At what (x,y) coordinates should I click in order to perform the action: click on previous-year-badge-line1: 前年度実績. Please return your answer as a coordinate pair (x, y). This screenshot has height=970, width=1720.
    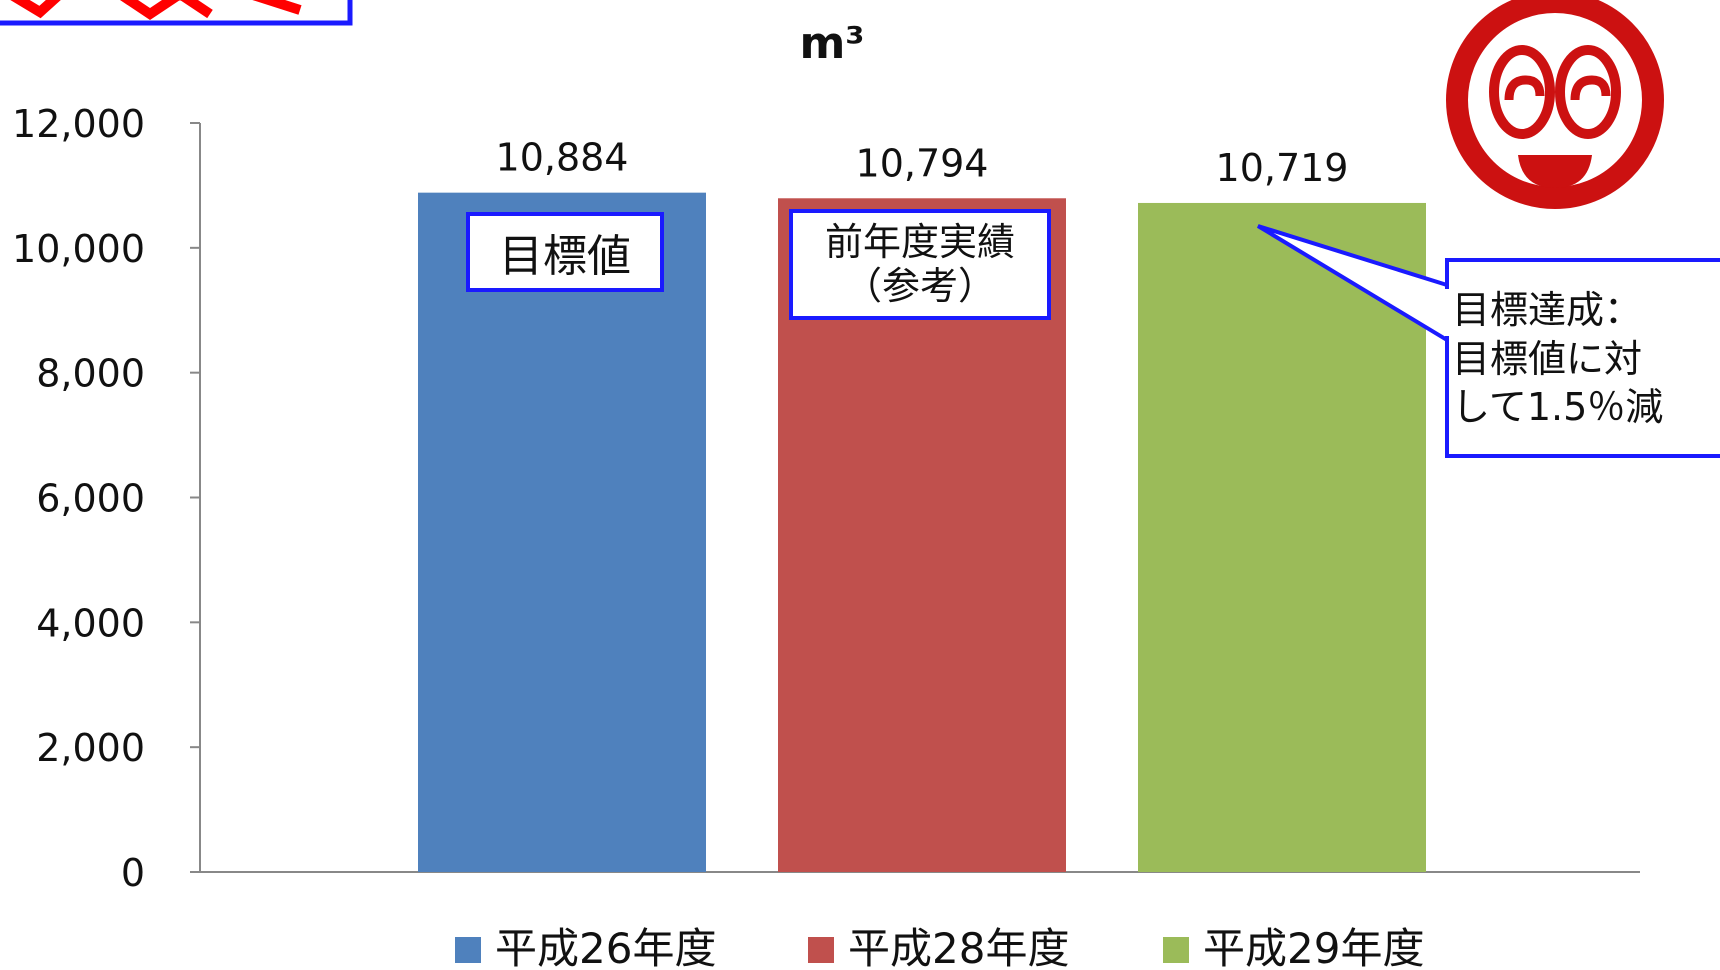
    Looking at the image, I should click on (919, 241).